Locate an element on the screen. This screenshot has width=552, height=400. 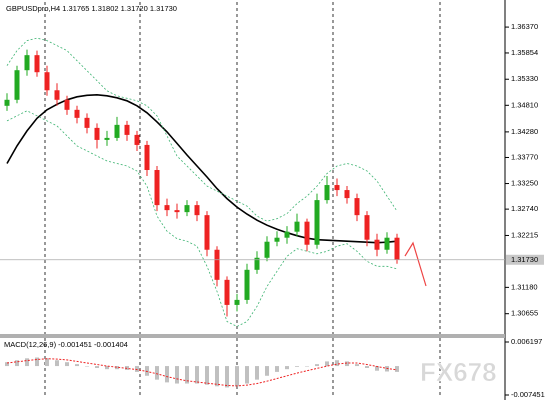
panel-separator is located at coordinates (252, 336).